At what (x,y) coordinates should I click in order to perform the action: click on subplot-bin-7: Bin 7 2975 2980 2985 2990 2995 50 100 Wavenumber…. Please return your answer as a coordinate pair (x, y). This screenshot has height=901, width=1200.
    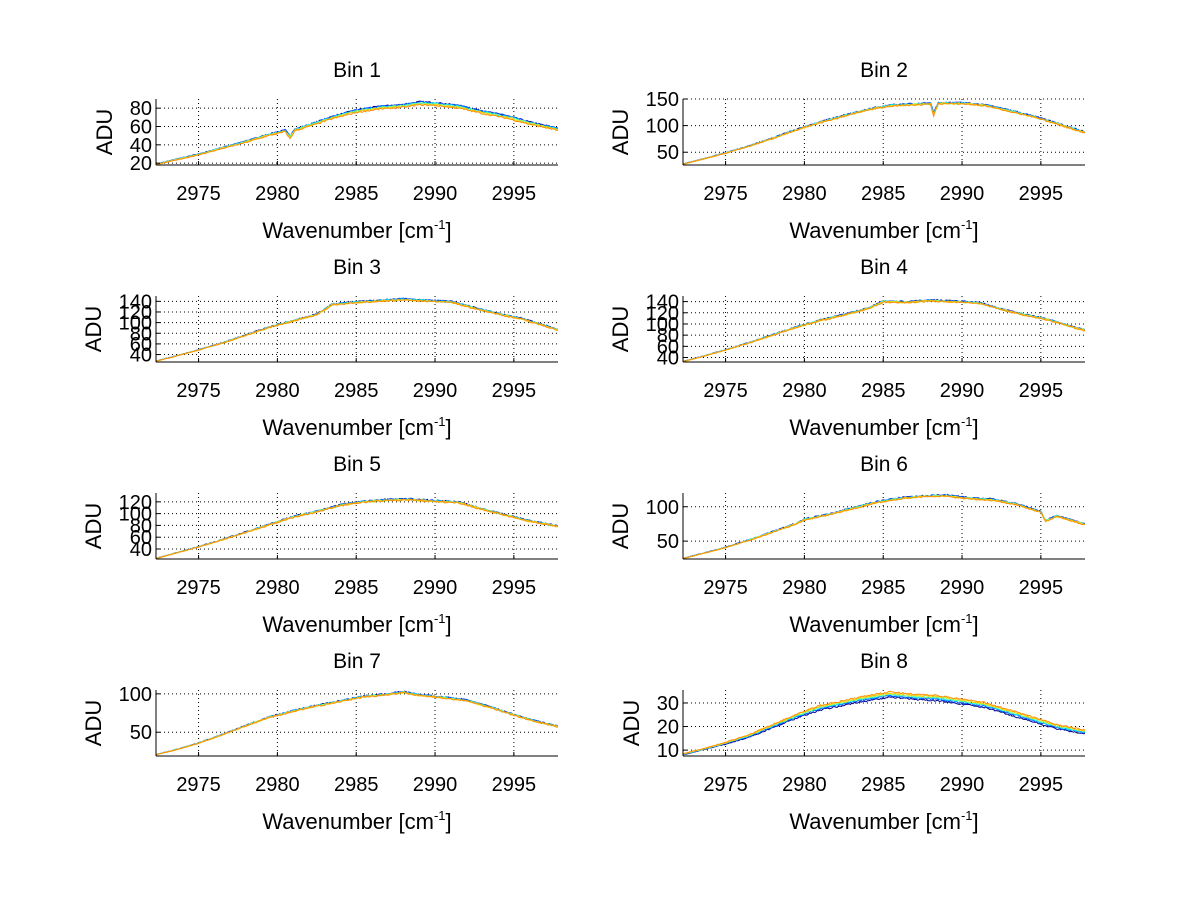
    Looking at the image, I should click on (319, 742).